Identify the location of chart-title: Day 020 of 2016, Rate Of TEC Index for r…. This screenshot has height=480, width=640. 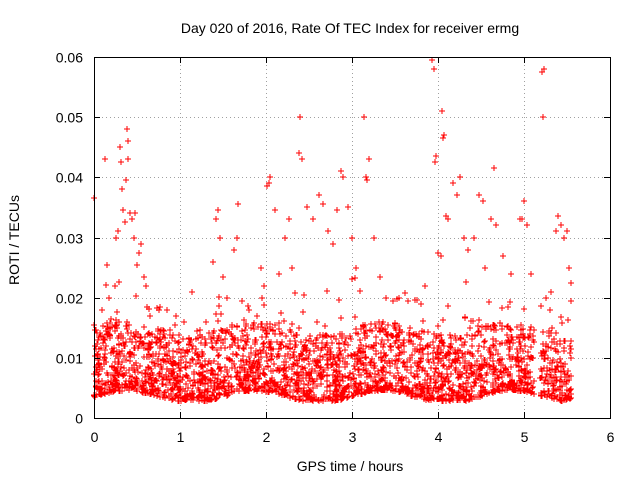
(350, 28).